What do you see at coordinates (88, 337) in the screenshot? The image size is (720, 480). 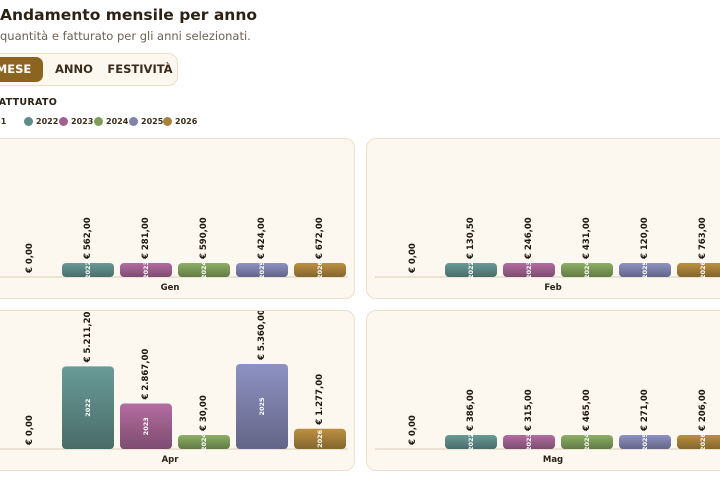 I see `bar-value-label: € 5.211,20` at bounding box center [88, 337].